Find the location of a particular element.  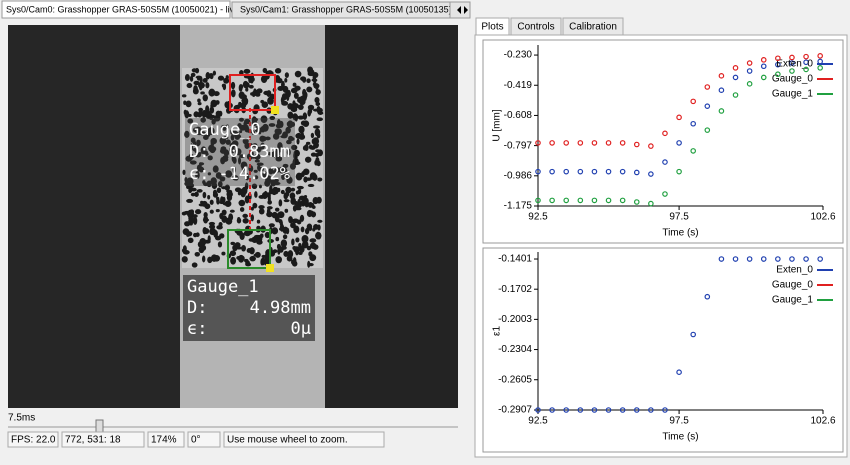

gauge-d-label: D: is located at coordinates (197, 308).